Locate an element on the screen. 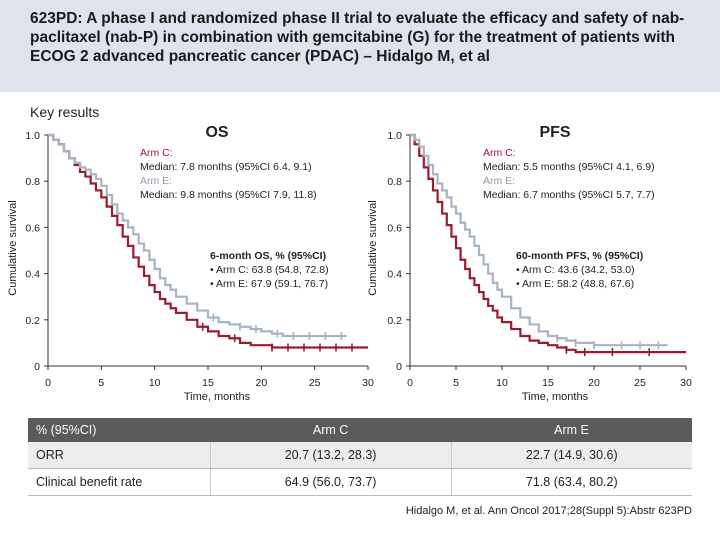 This screenshot has width=720, height=540. pfs-inset-title: 60-month PFS, % (95%CI) is located at coordinates (579, 256).